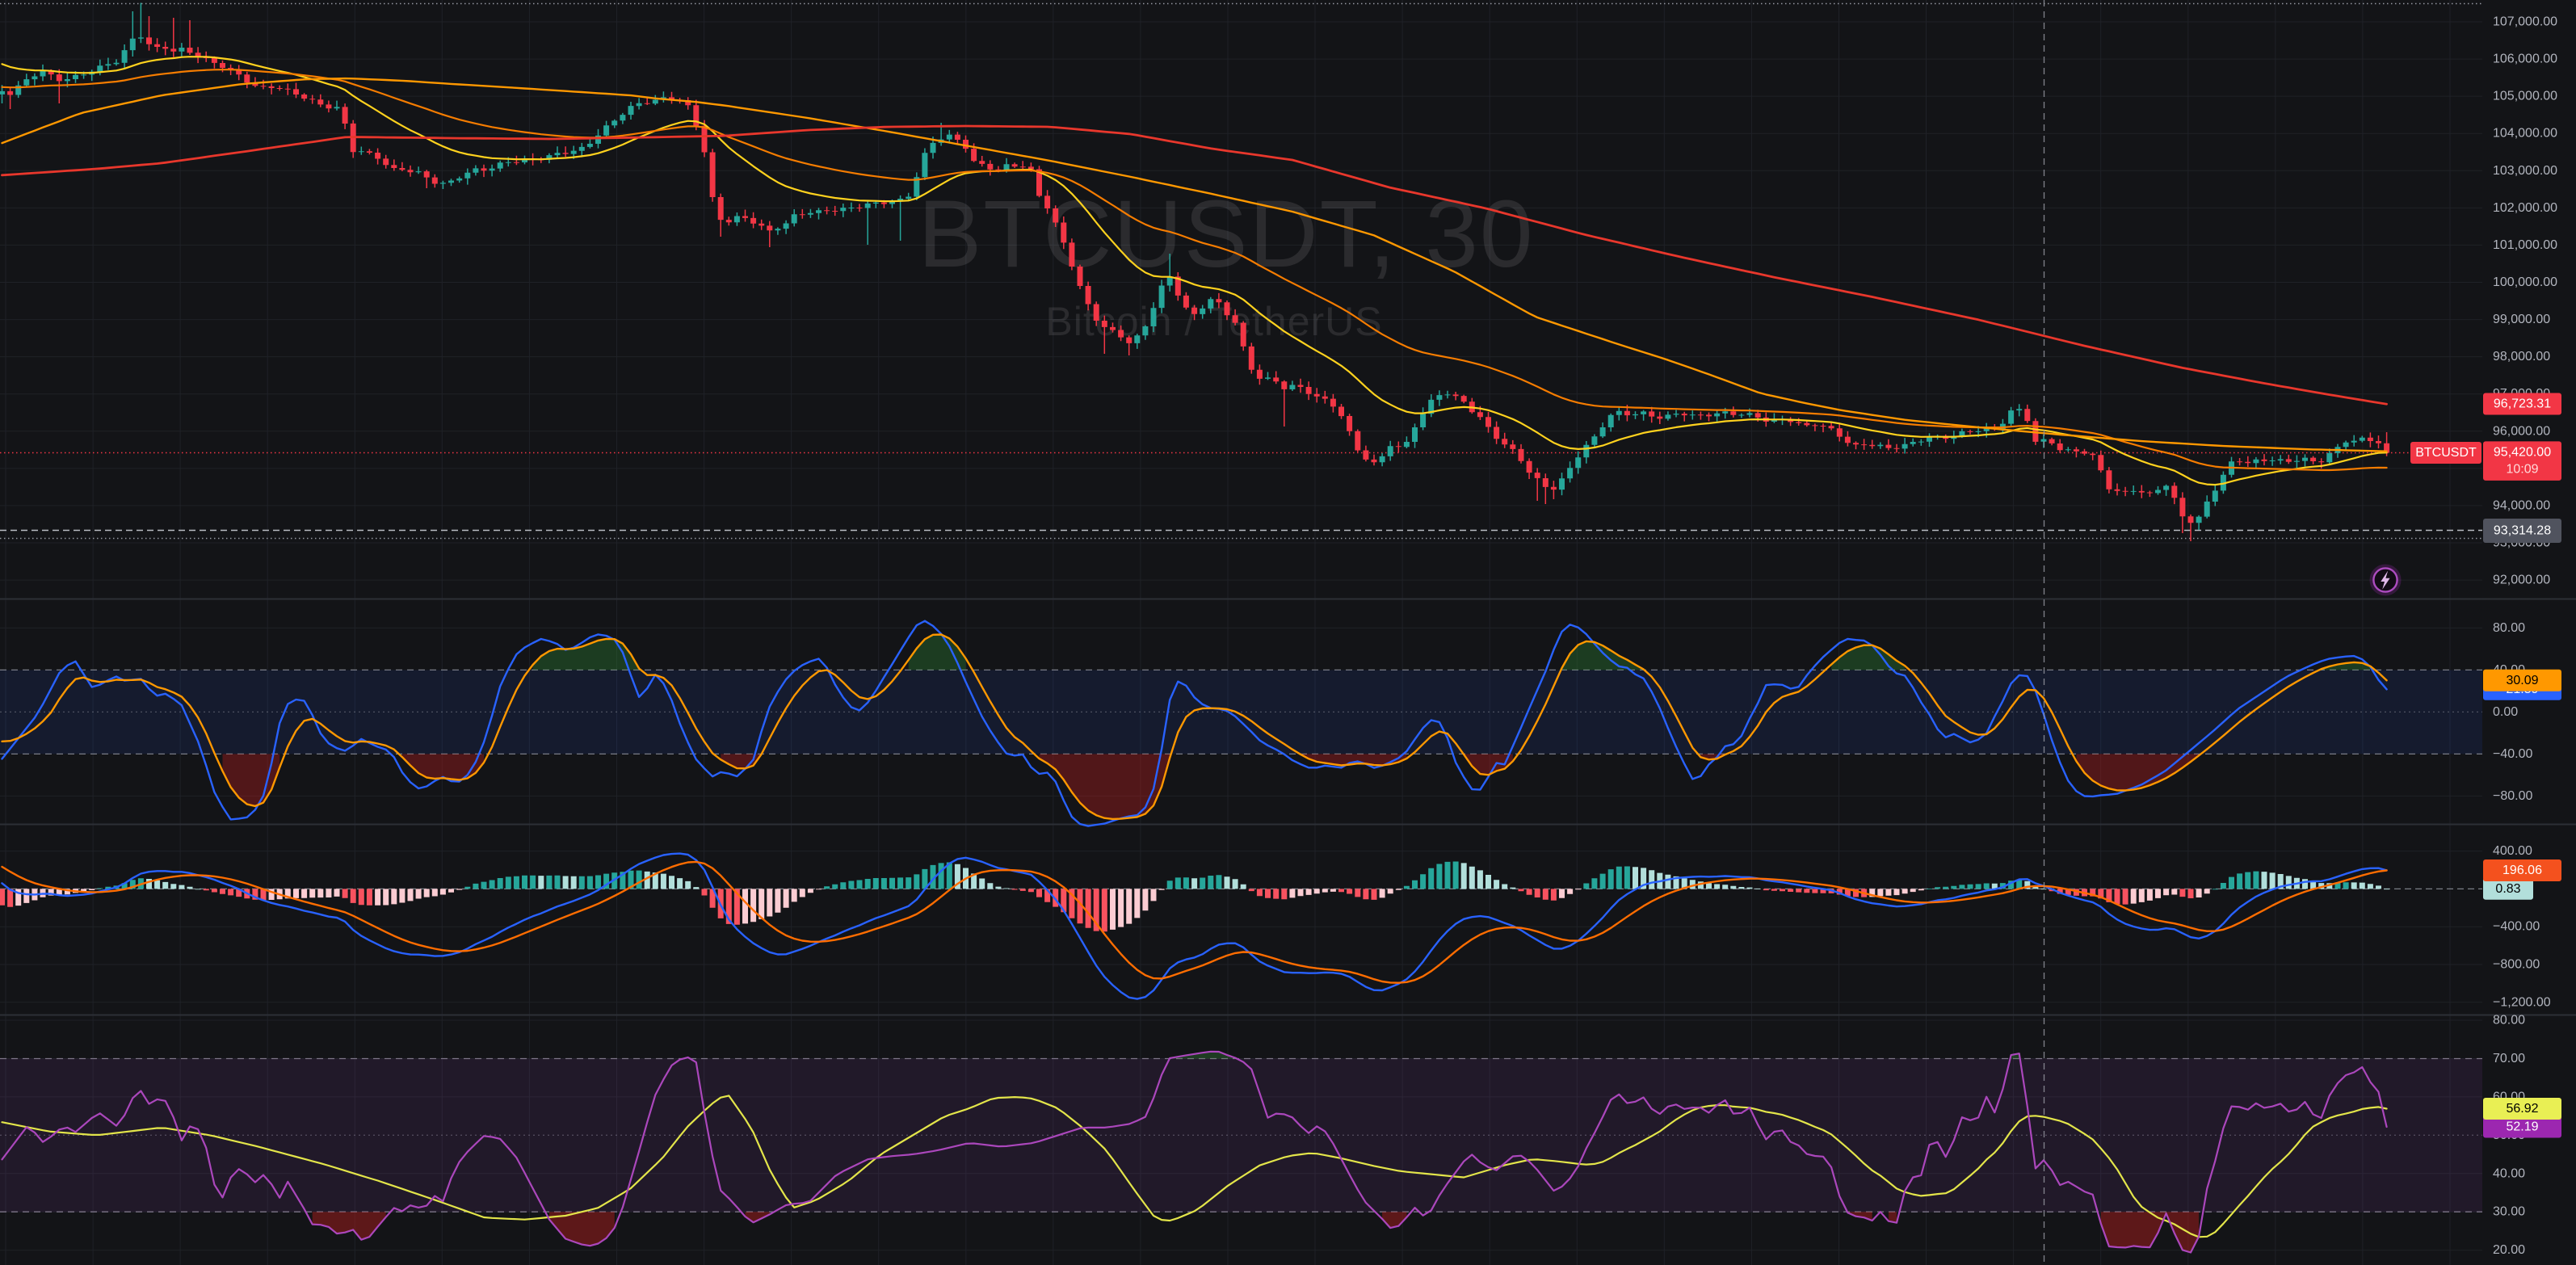  Describe the element at coordinates (2522, 680) in the screenshot. I see `svg-text: 30.09` at that location.